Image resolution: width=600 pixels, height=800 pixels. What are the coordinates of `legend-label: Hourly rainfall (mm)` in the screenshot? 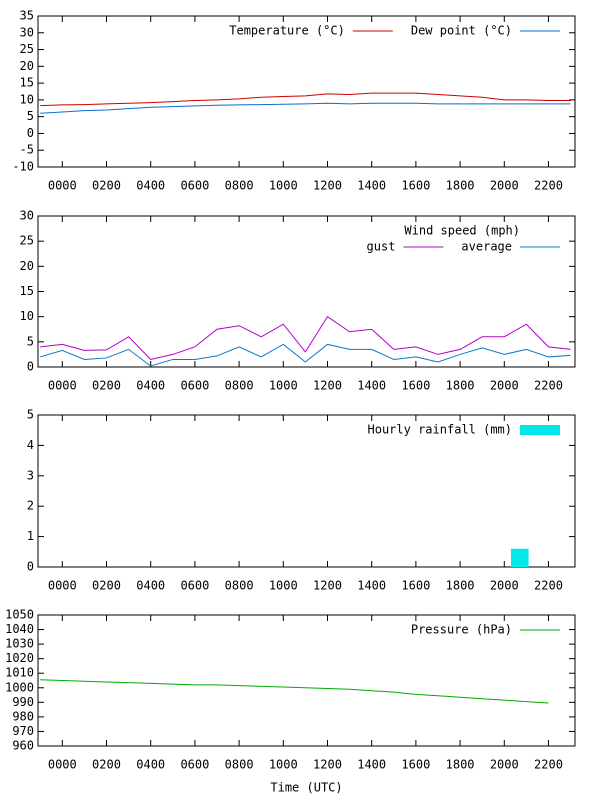 It's located at (440, 430).